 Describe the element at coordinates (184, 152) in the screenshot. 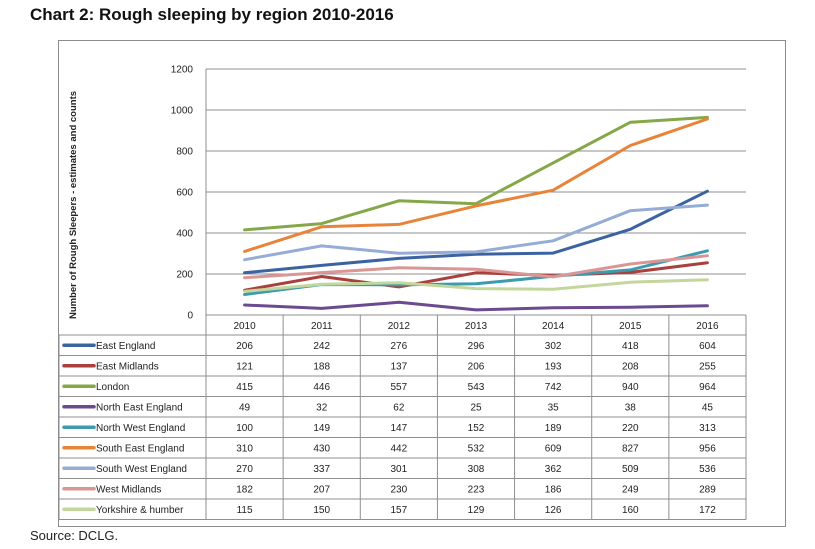

I see `y-tick-label: 800` at that location.